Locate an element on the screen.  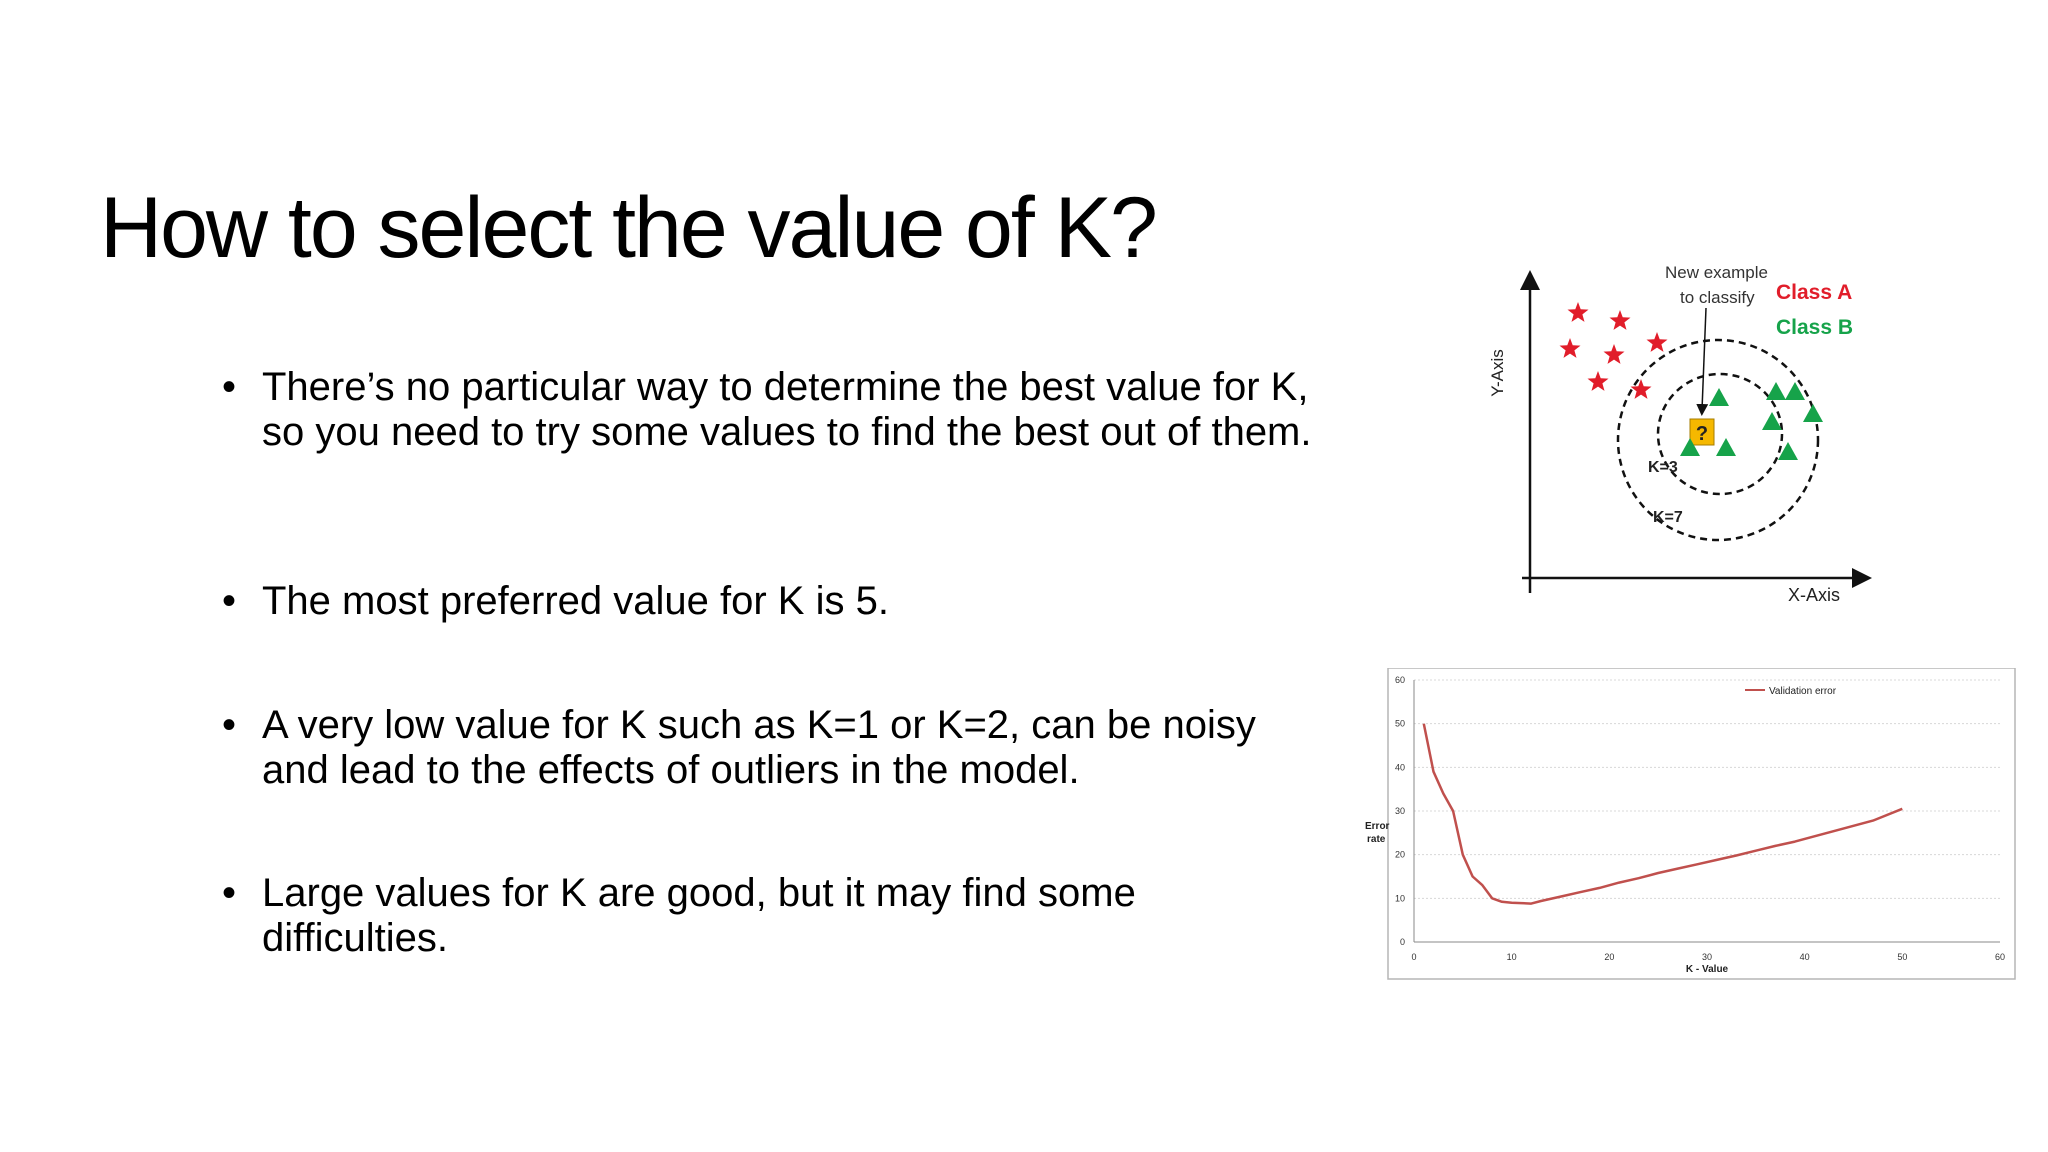
k3-circle is located at coordinates (1720, 434).